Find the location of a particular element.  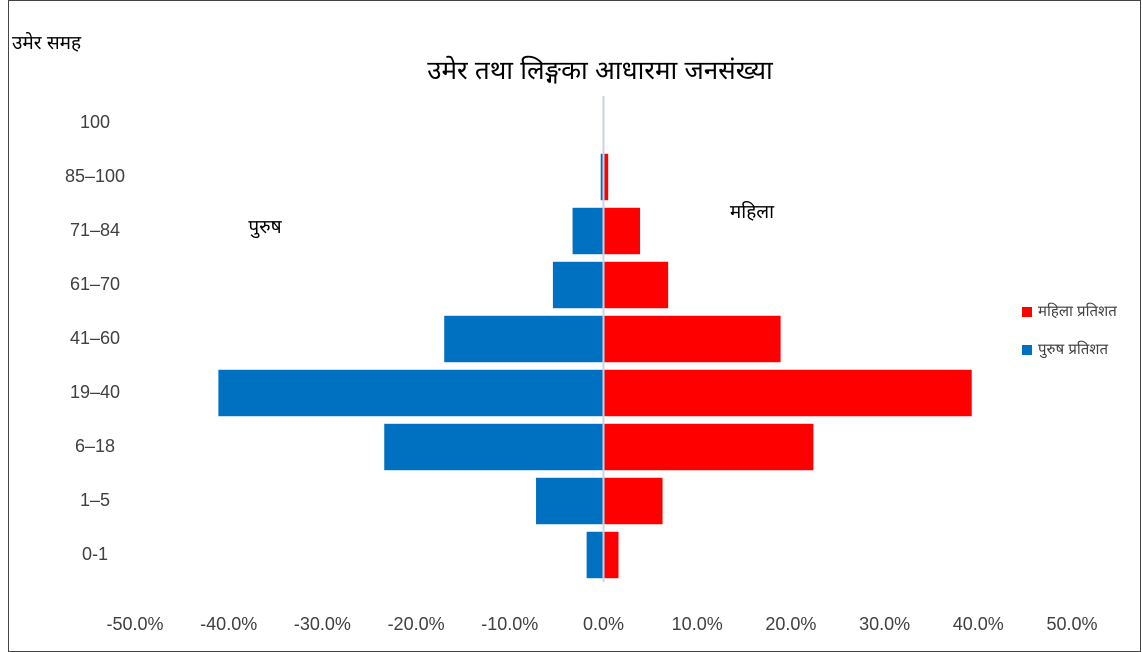

chart-title: उमेर तथा लिङ्गका आधारमा जनसंख्या is located at coordinates (600, 70).